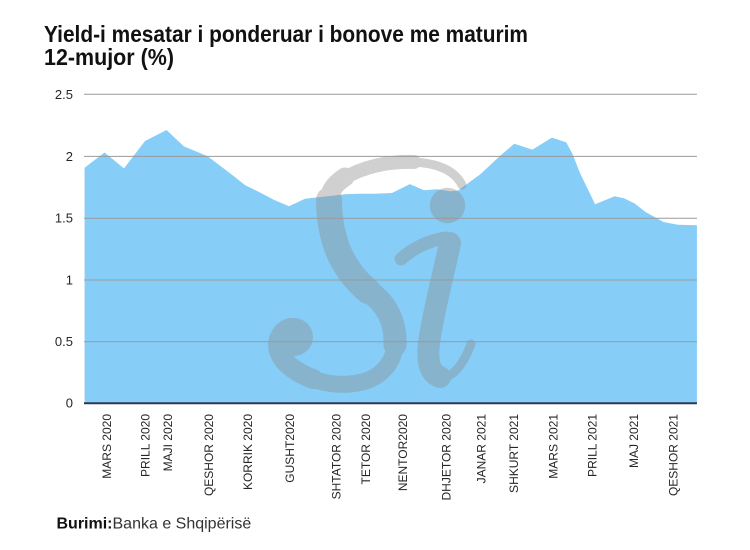  Describe the element at coordinates (182, 523) in the screenshot. I see `svg-text: Banka e Shqipërisë` at that location.